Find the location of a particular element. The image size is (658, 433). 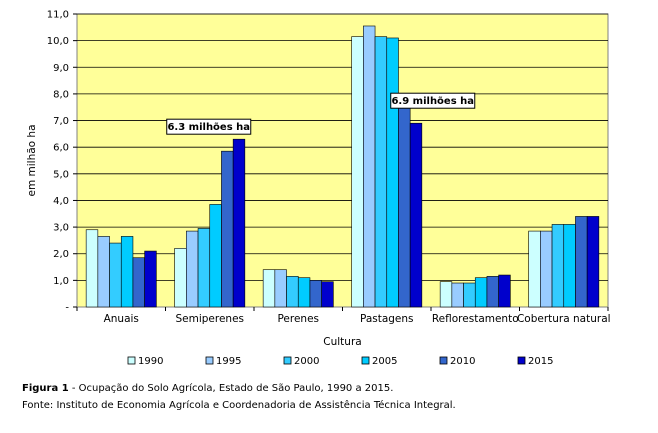

x-tick-label: Perenes is located at coordinates (298, 319).